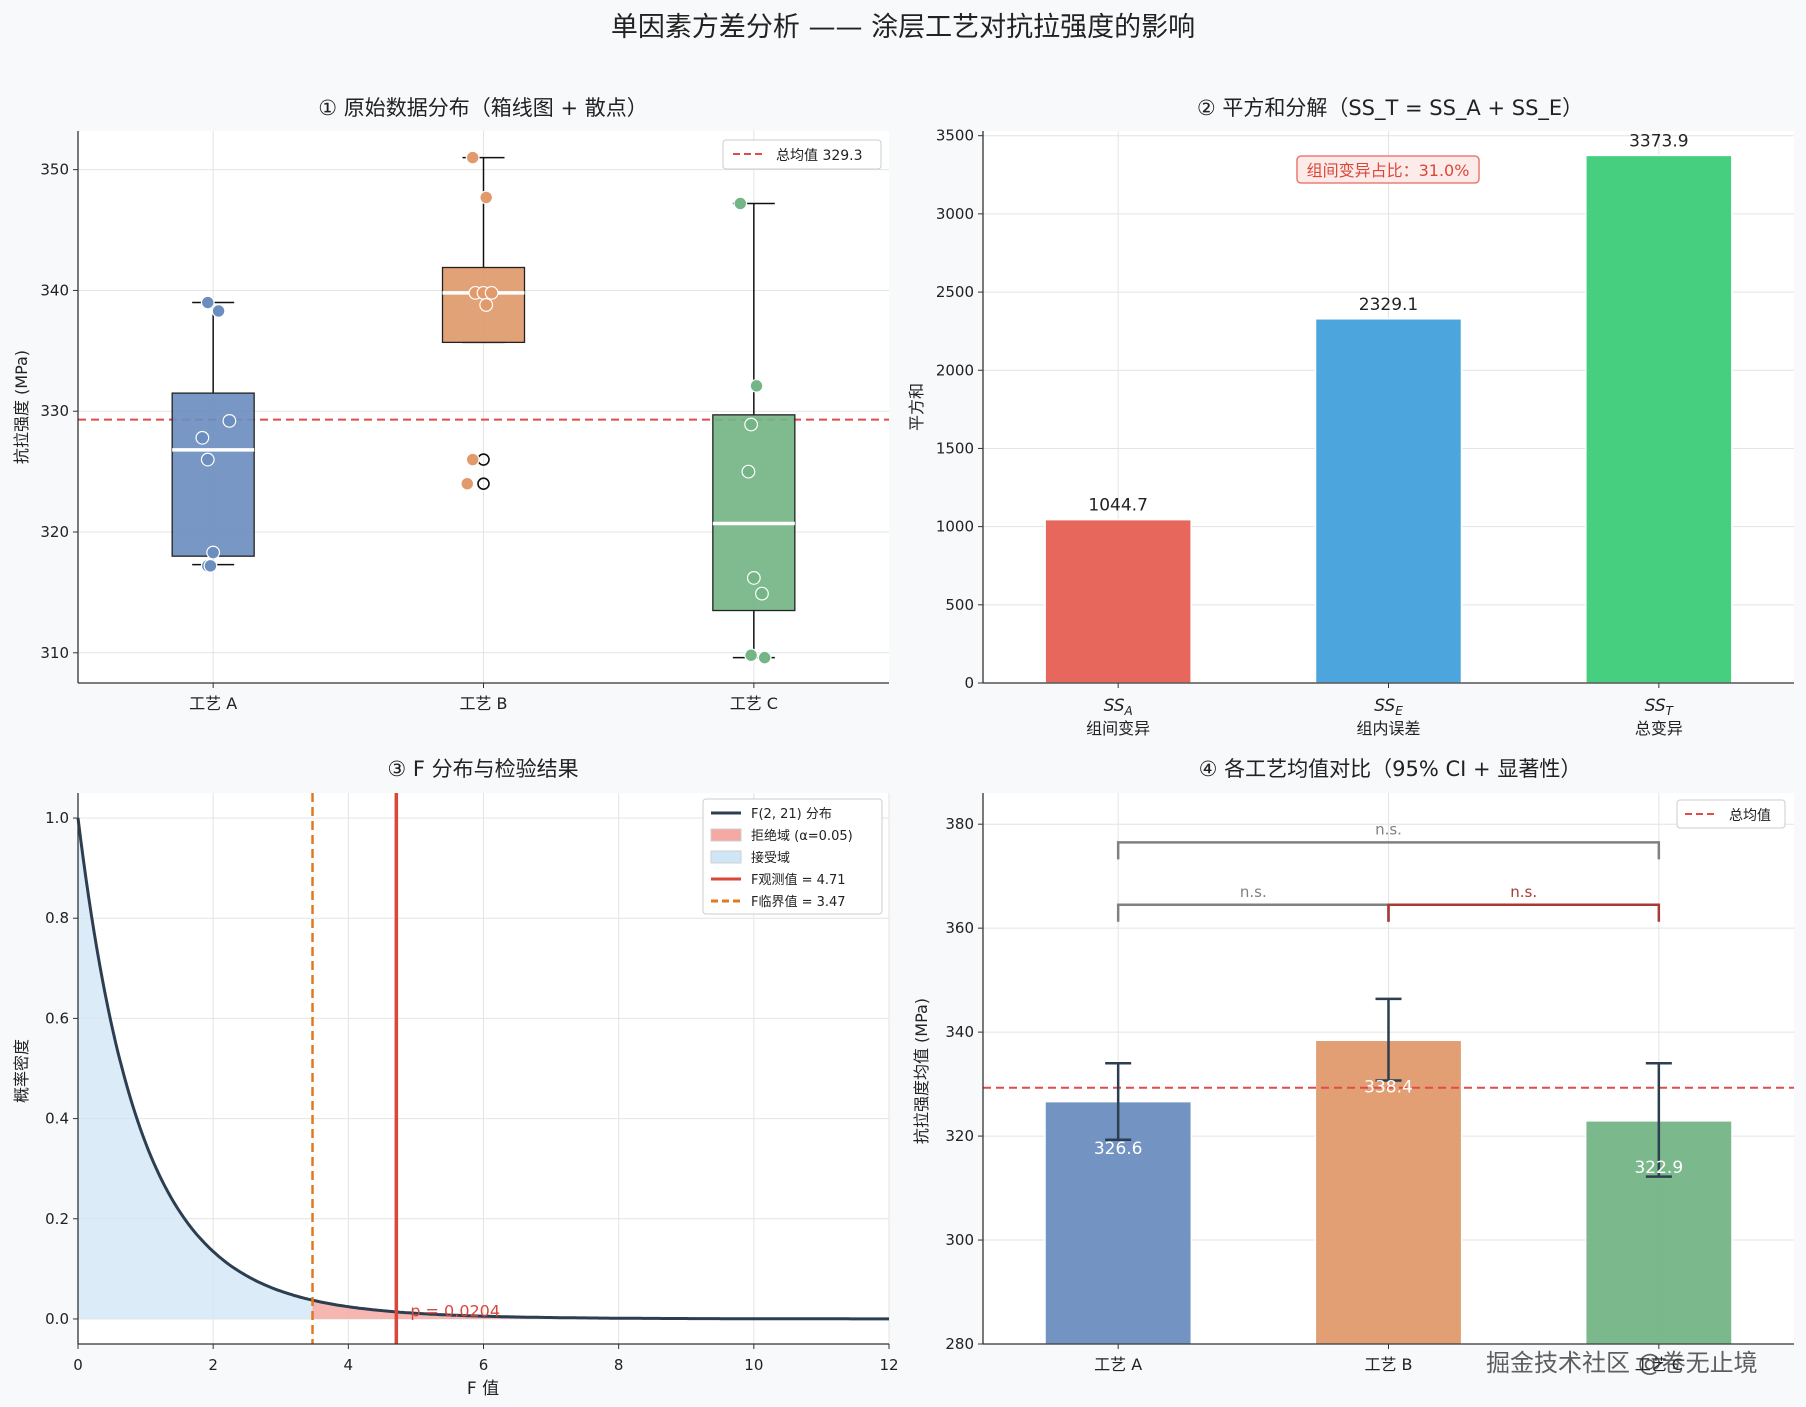  I want to click on x-tick-label: 10, so click(753, 1365).